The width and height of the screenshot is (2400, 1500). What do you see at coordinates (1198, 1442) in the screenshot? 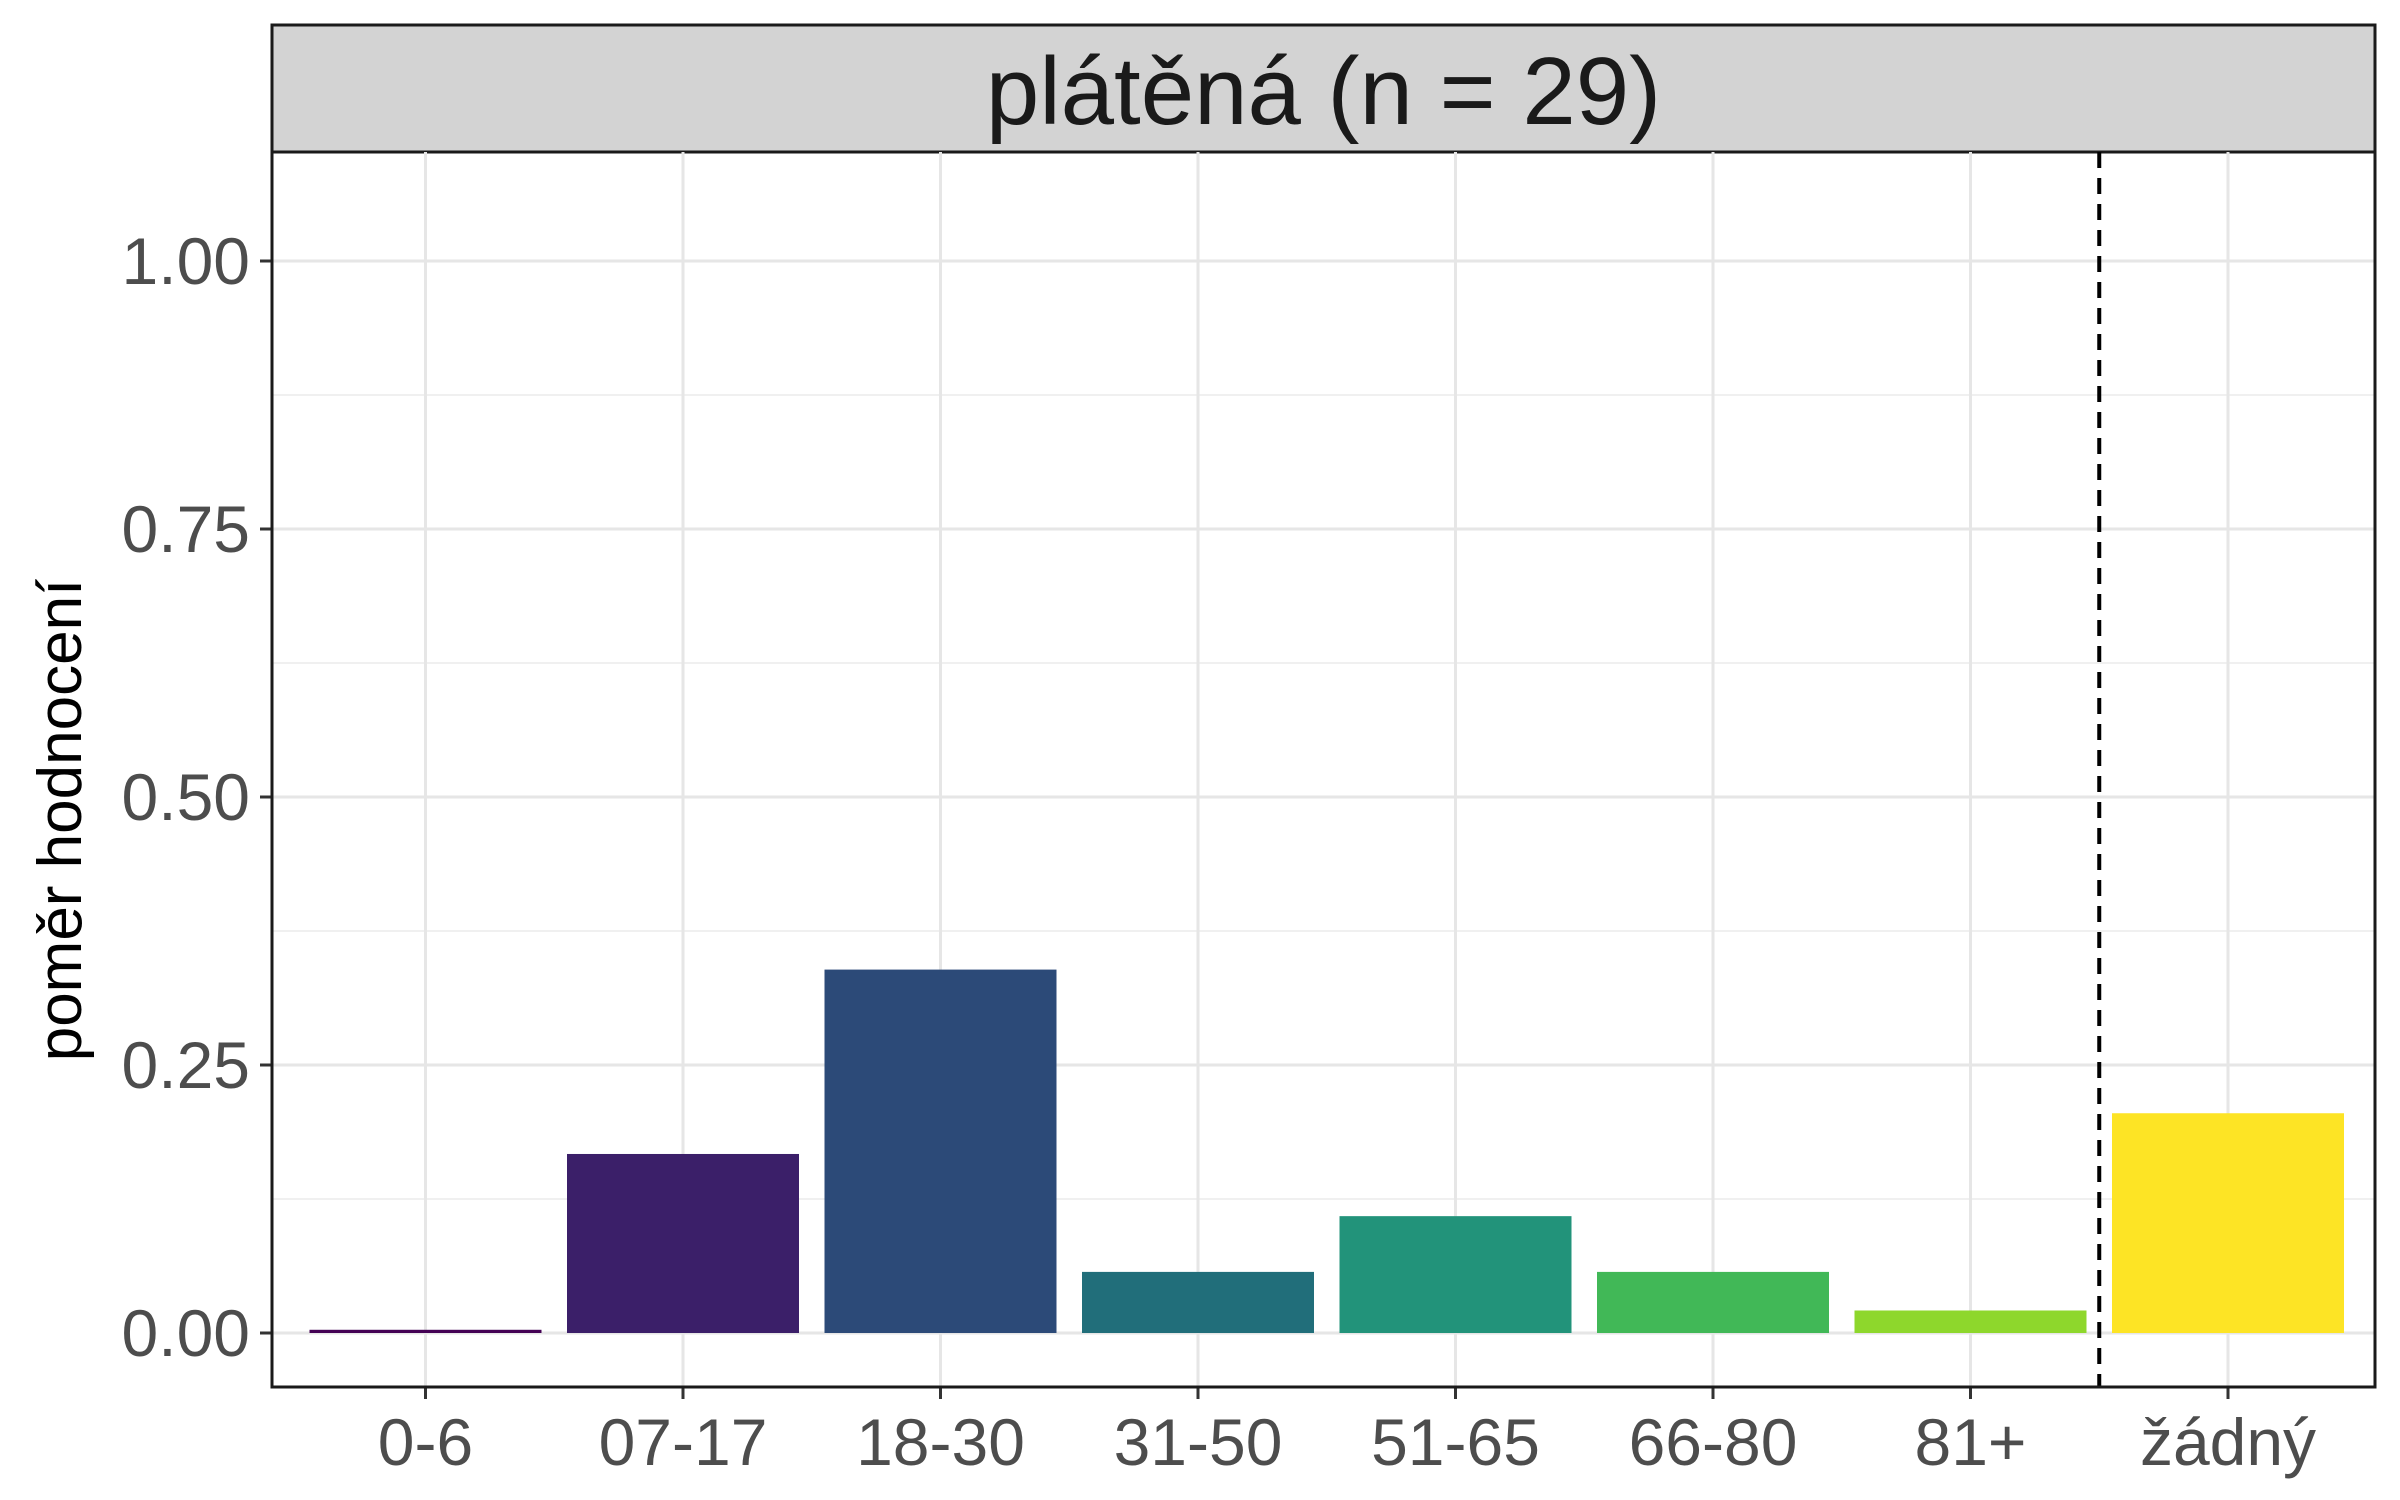
I see `x-tick-label: 31-50` at bounding box center [1198, 1442].